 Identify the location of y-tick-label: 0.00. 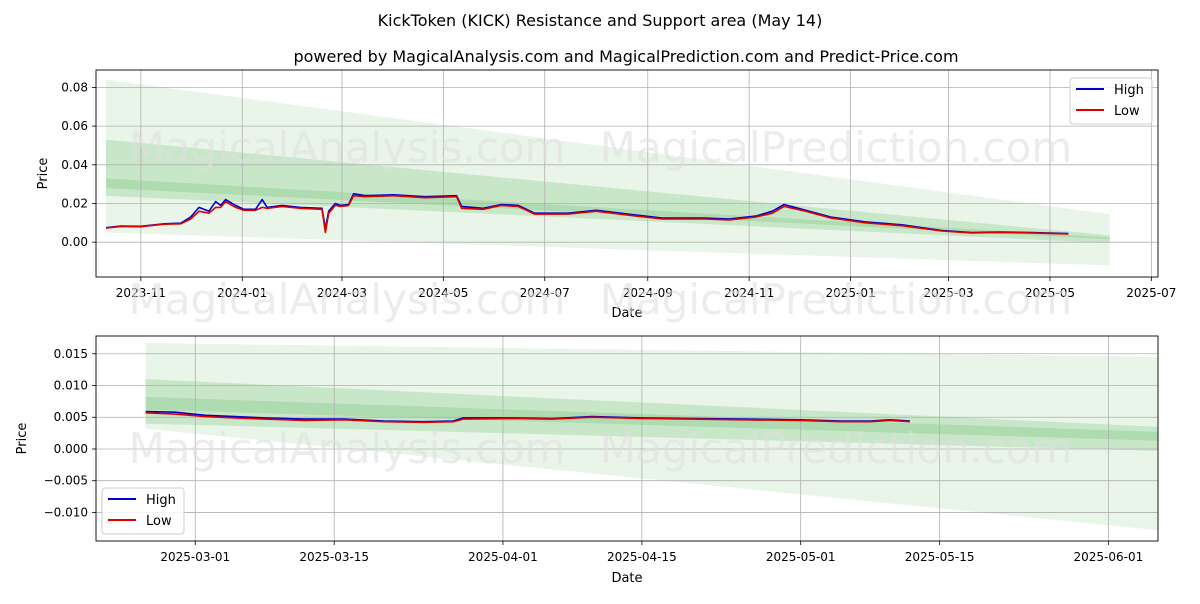
(74, 242).